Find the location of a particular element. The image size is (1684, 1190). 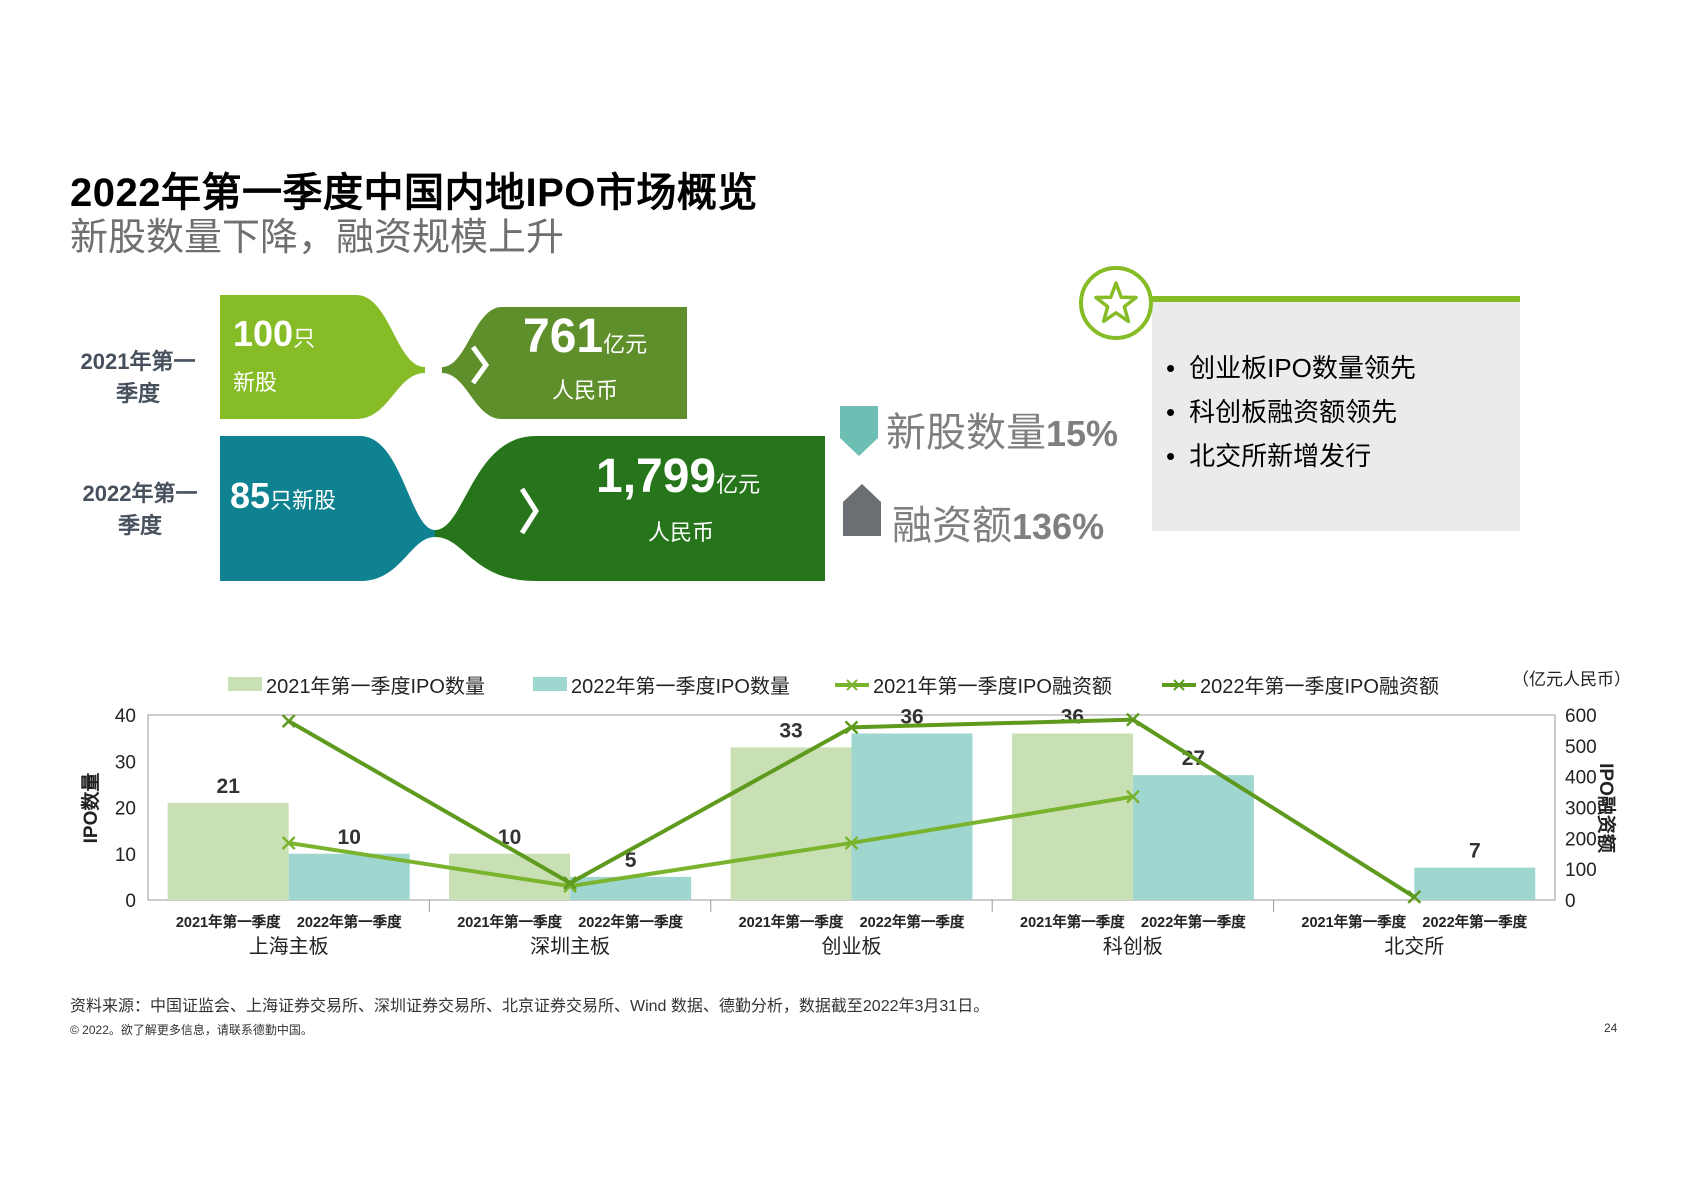

y-right-tick-label: 200 is located at coordinates (1581, 839).